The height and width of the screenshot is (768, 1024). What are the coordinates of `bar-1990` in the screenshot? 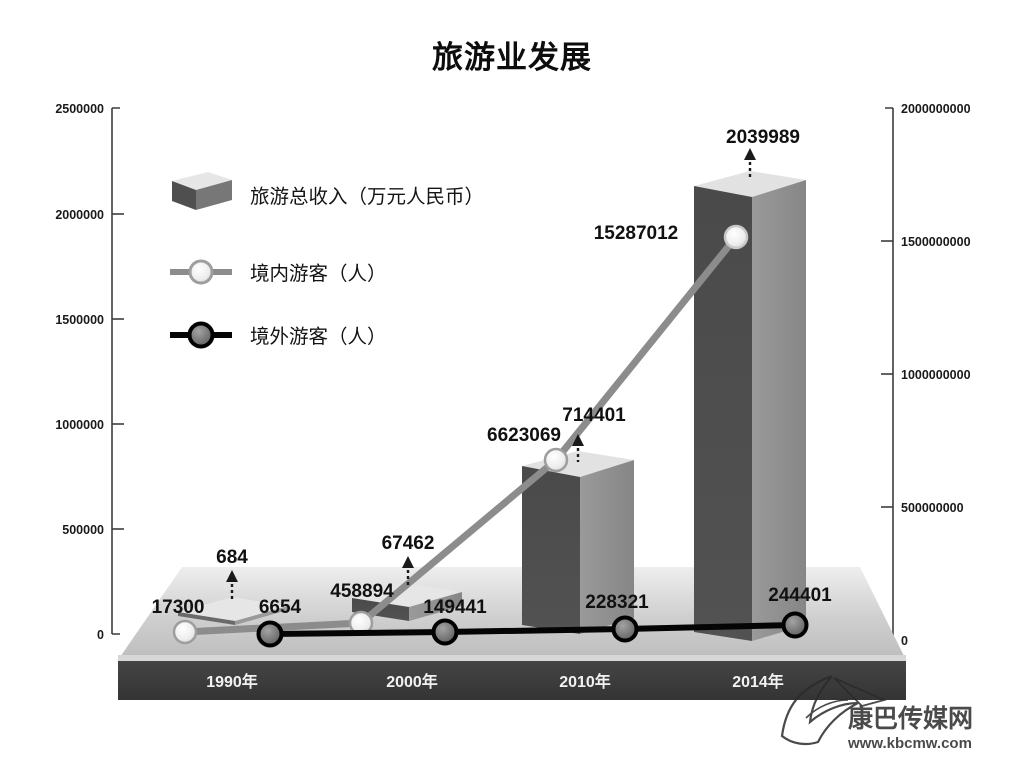 It's located at (233, 611).